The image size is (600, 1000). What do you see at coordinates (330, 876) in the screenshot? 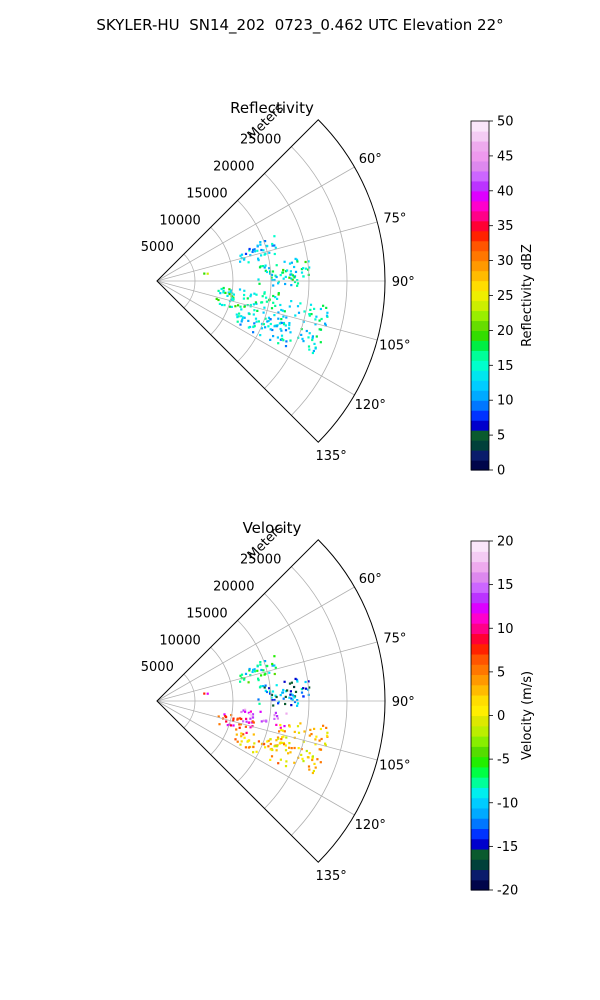
I see `azimuth-tick-label: 135°` at bounding box center [330, 876].